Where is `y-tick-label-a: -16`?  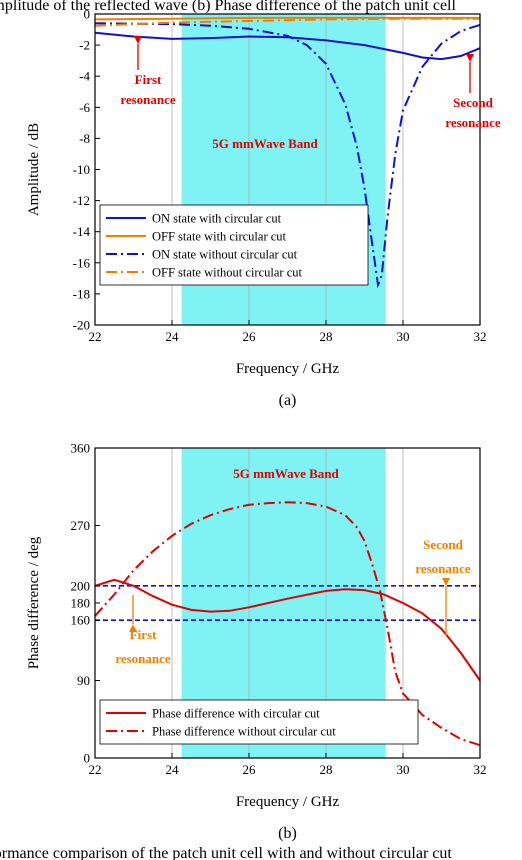
y-tick-label-a: -16 is located at coordinates (82, 262).